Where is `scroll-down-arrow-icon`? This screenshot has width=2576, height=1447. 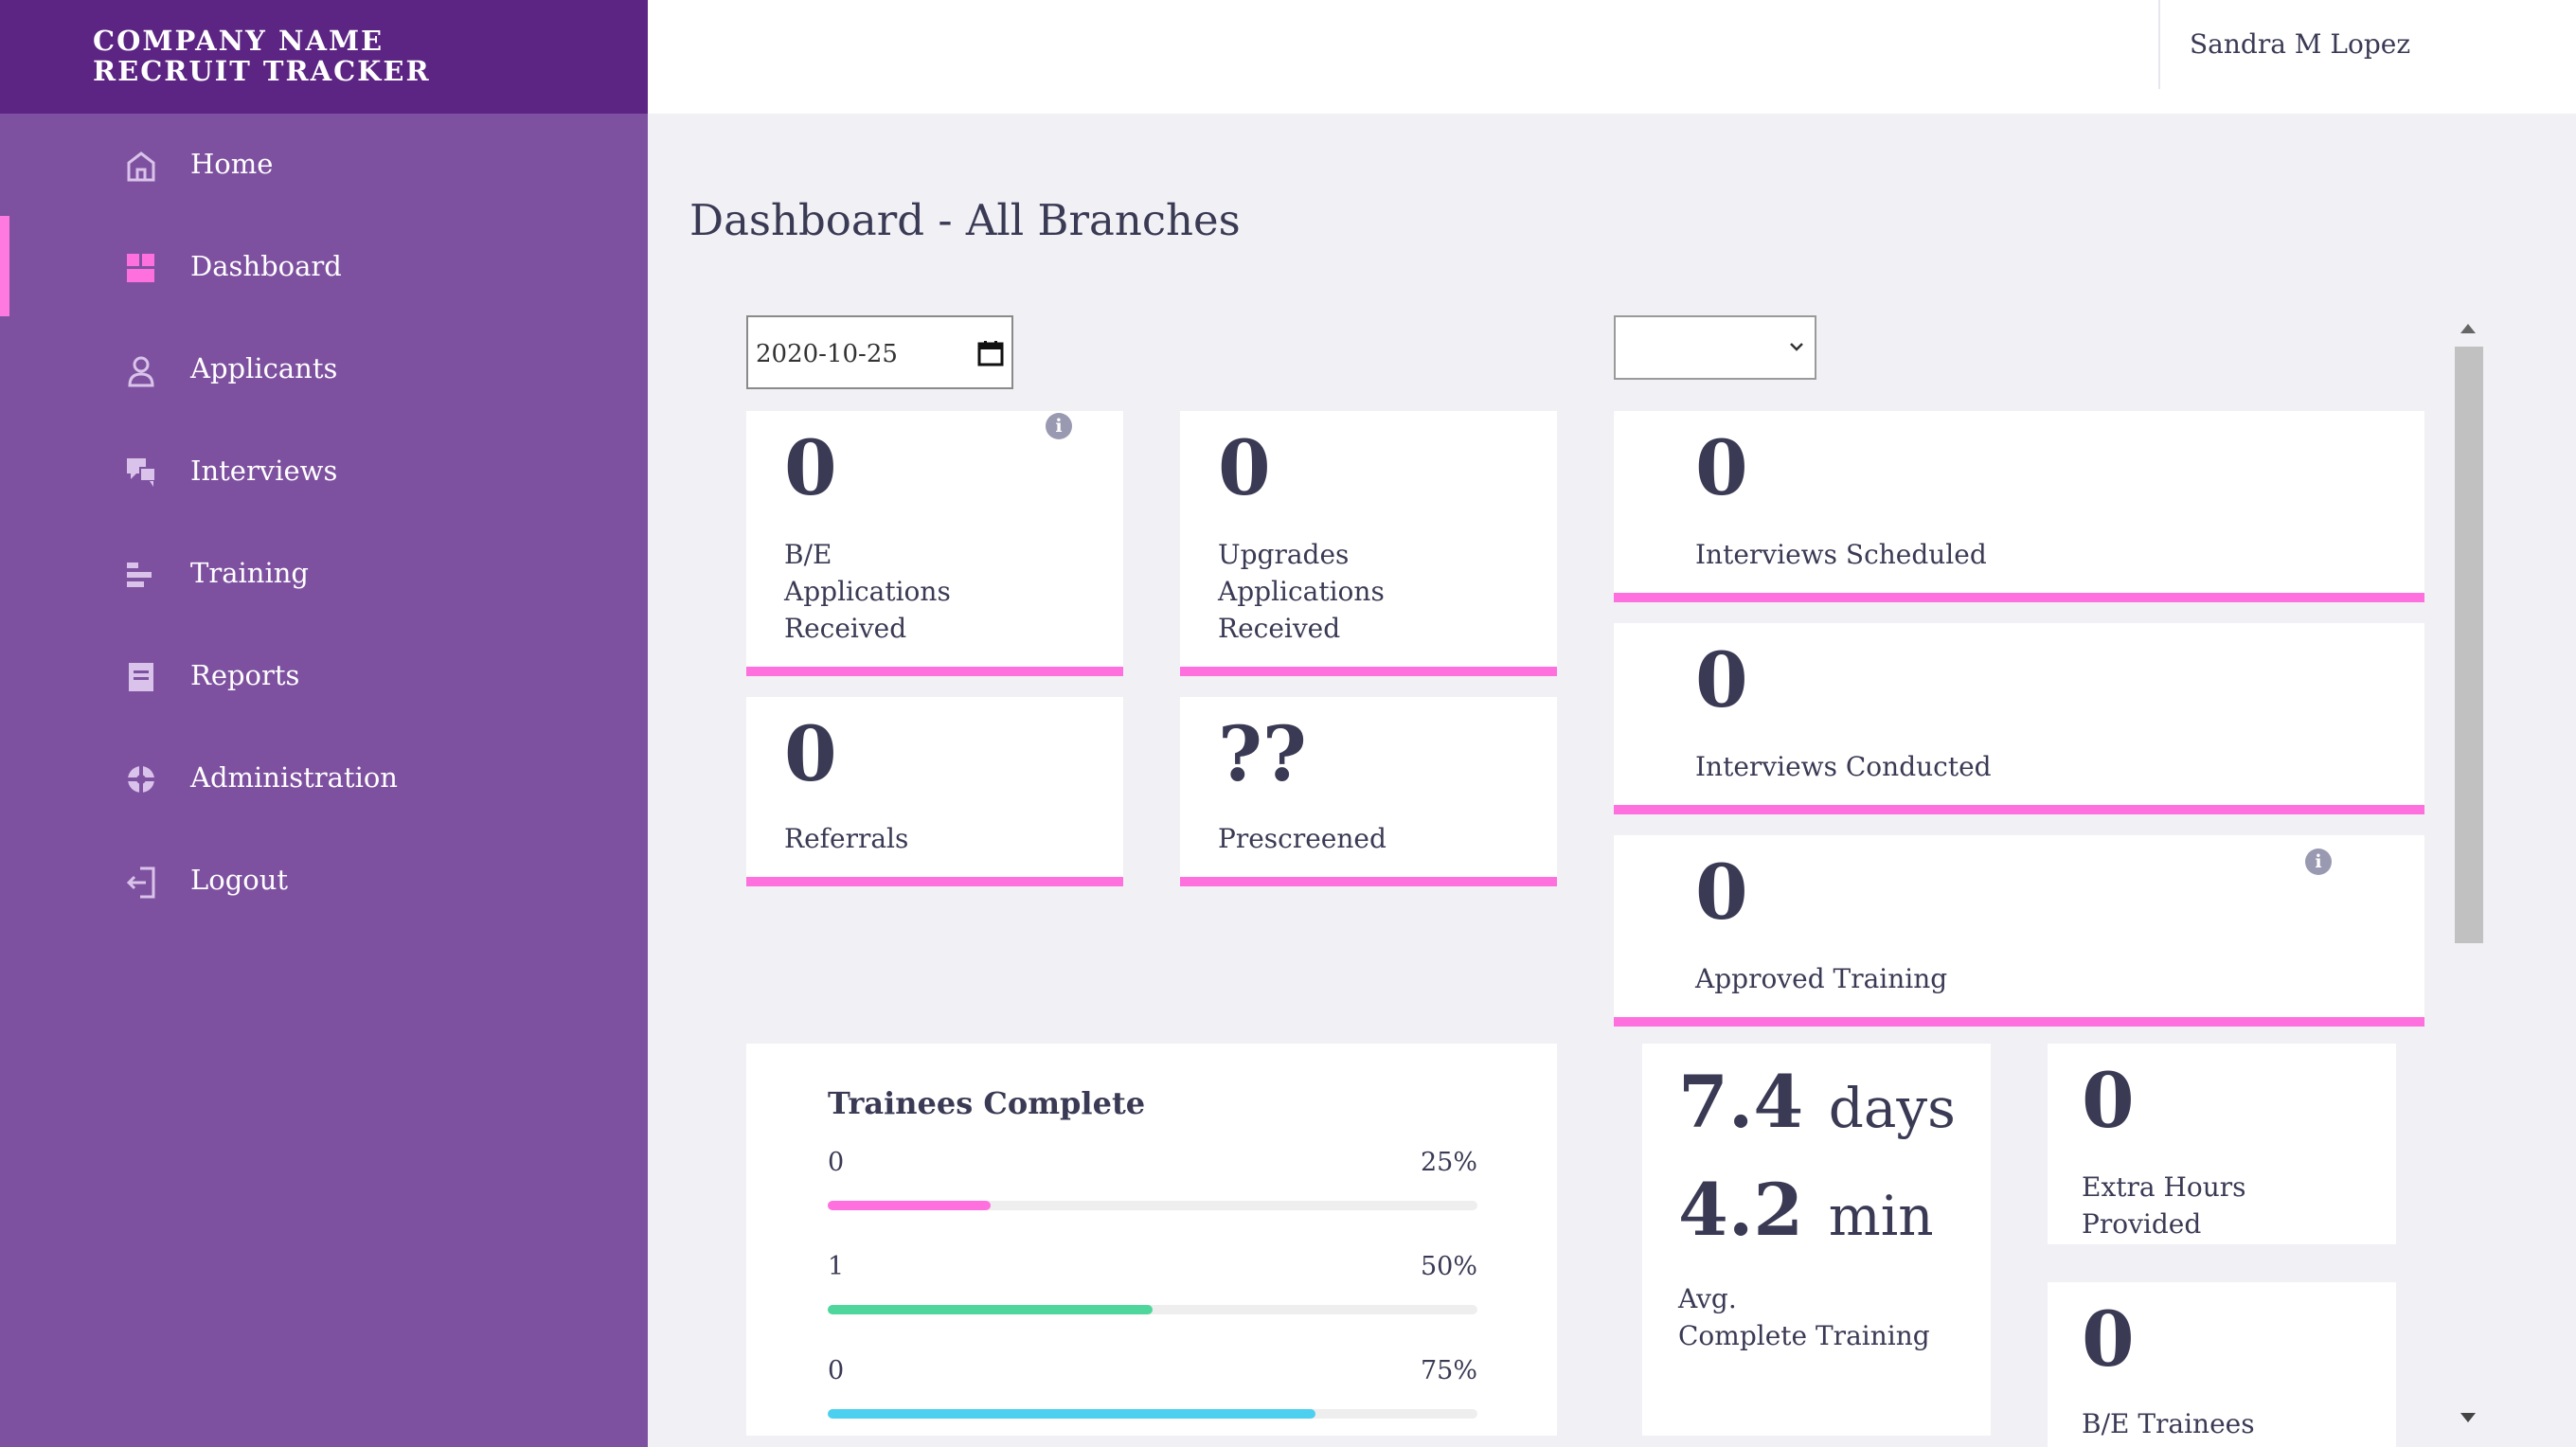 scroll-down-arrow-icon is located at coordinates (2468, 1417).